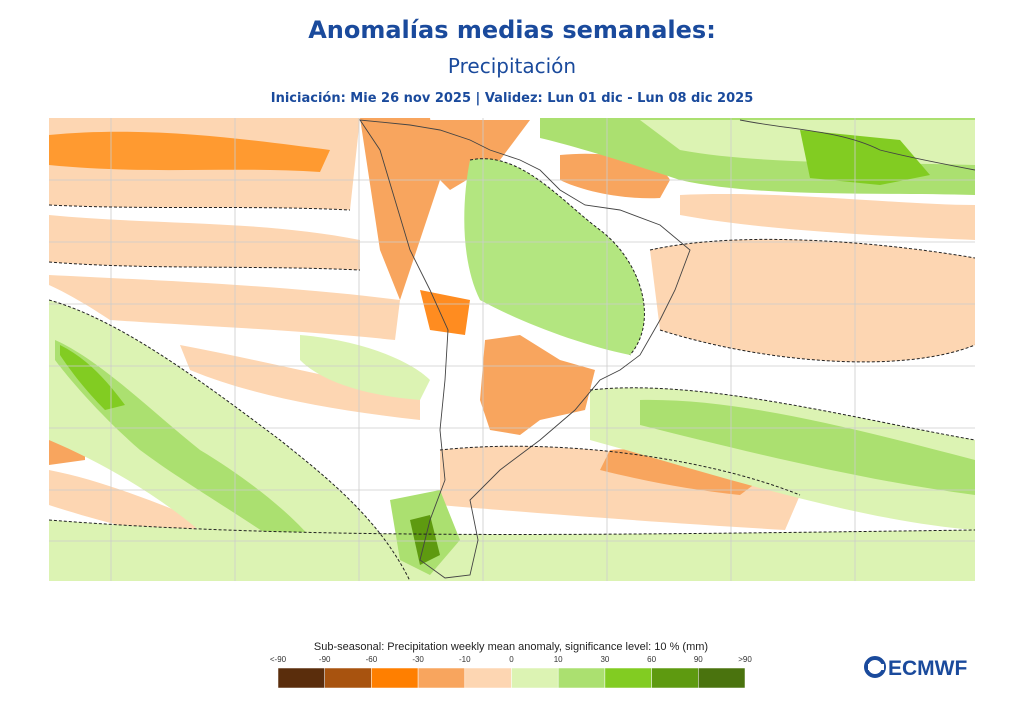 This screenshot has height=720, width=1024. I want to click on subtitle: Precipitación, so click(512, 66).